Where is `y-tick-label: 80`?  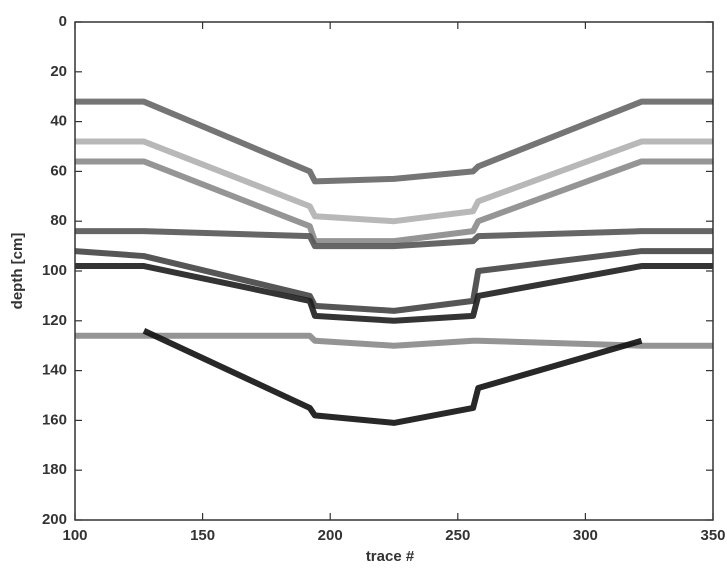 y-tick-label: 80 is located at coordinates (58, 220).